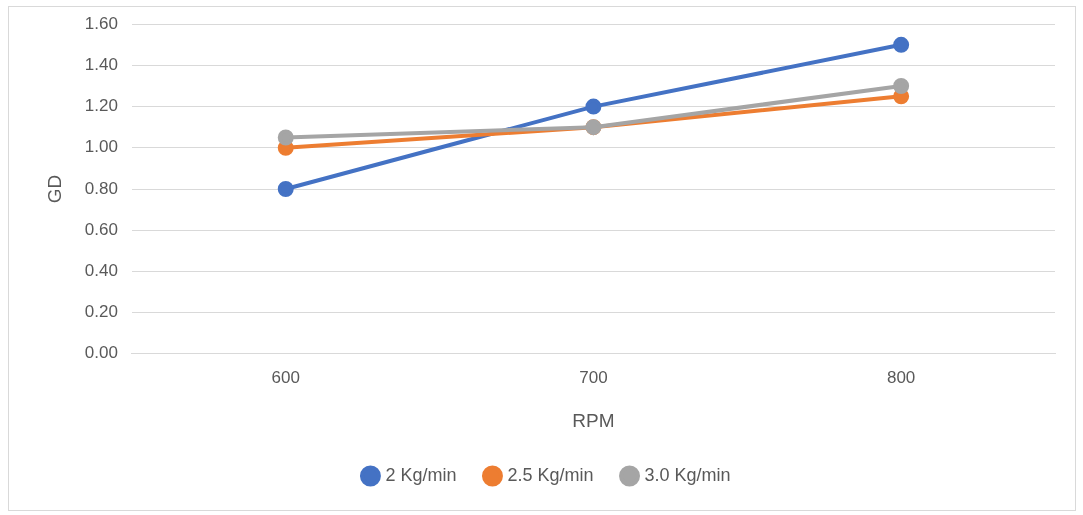 This screenshot has width=1083, height=515. I want to click on y-tick-label: 1.00, so click(101, 147).